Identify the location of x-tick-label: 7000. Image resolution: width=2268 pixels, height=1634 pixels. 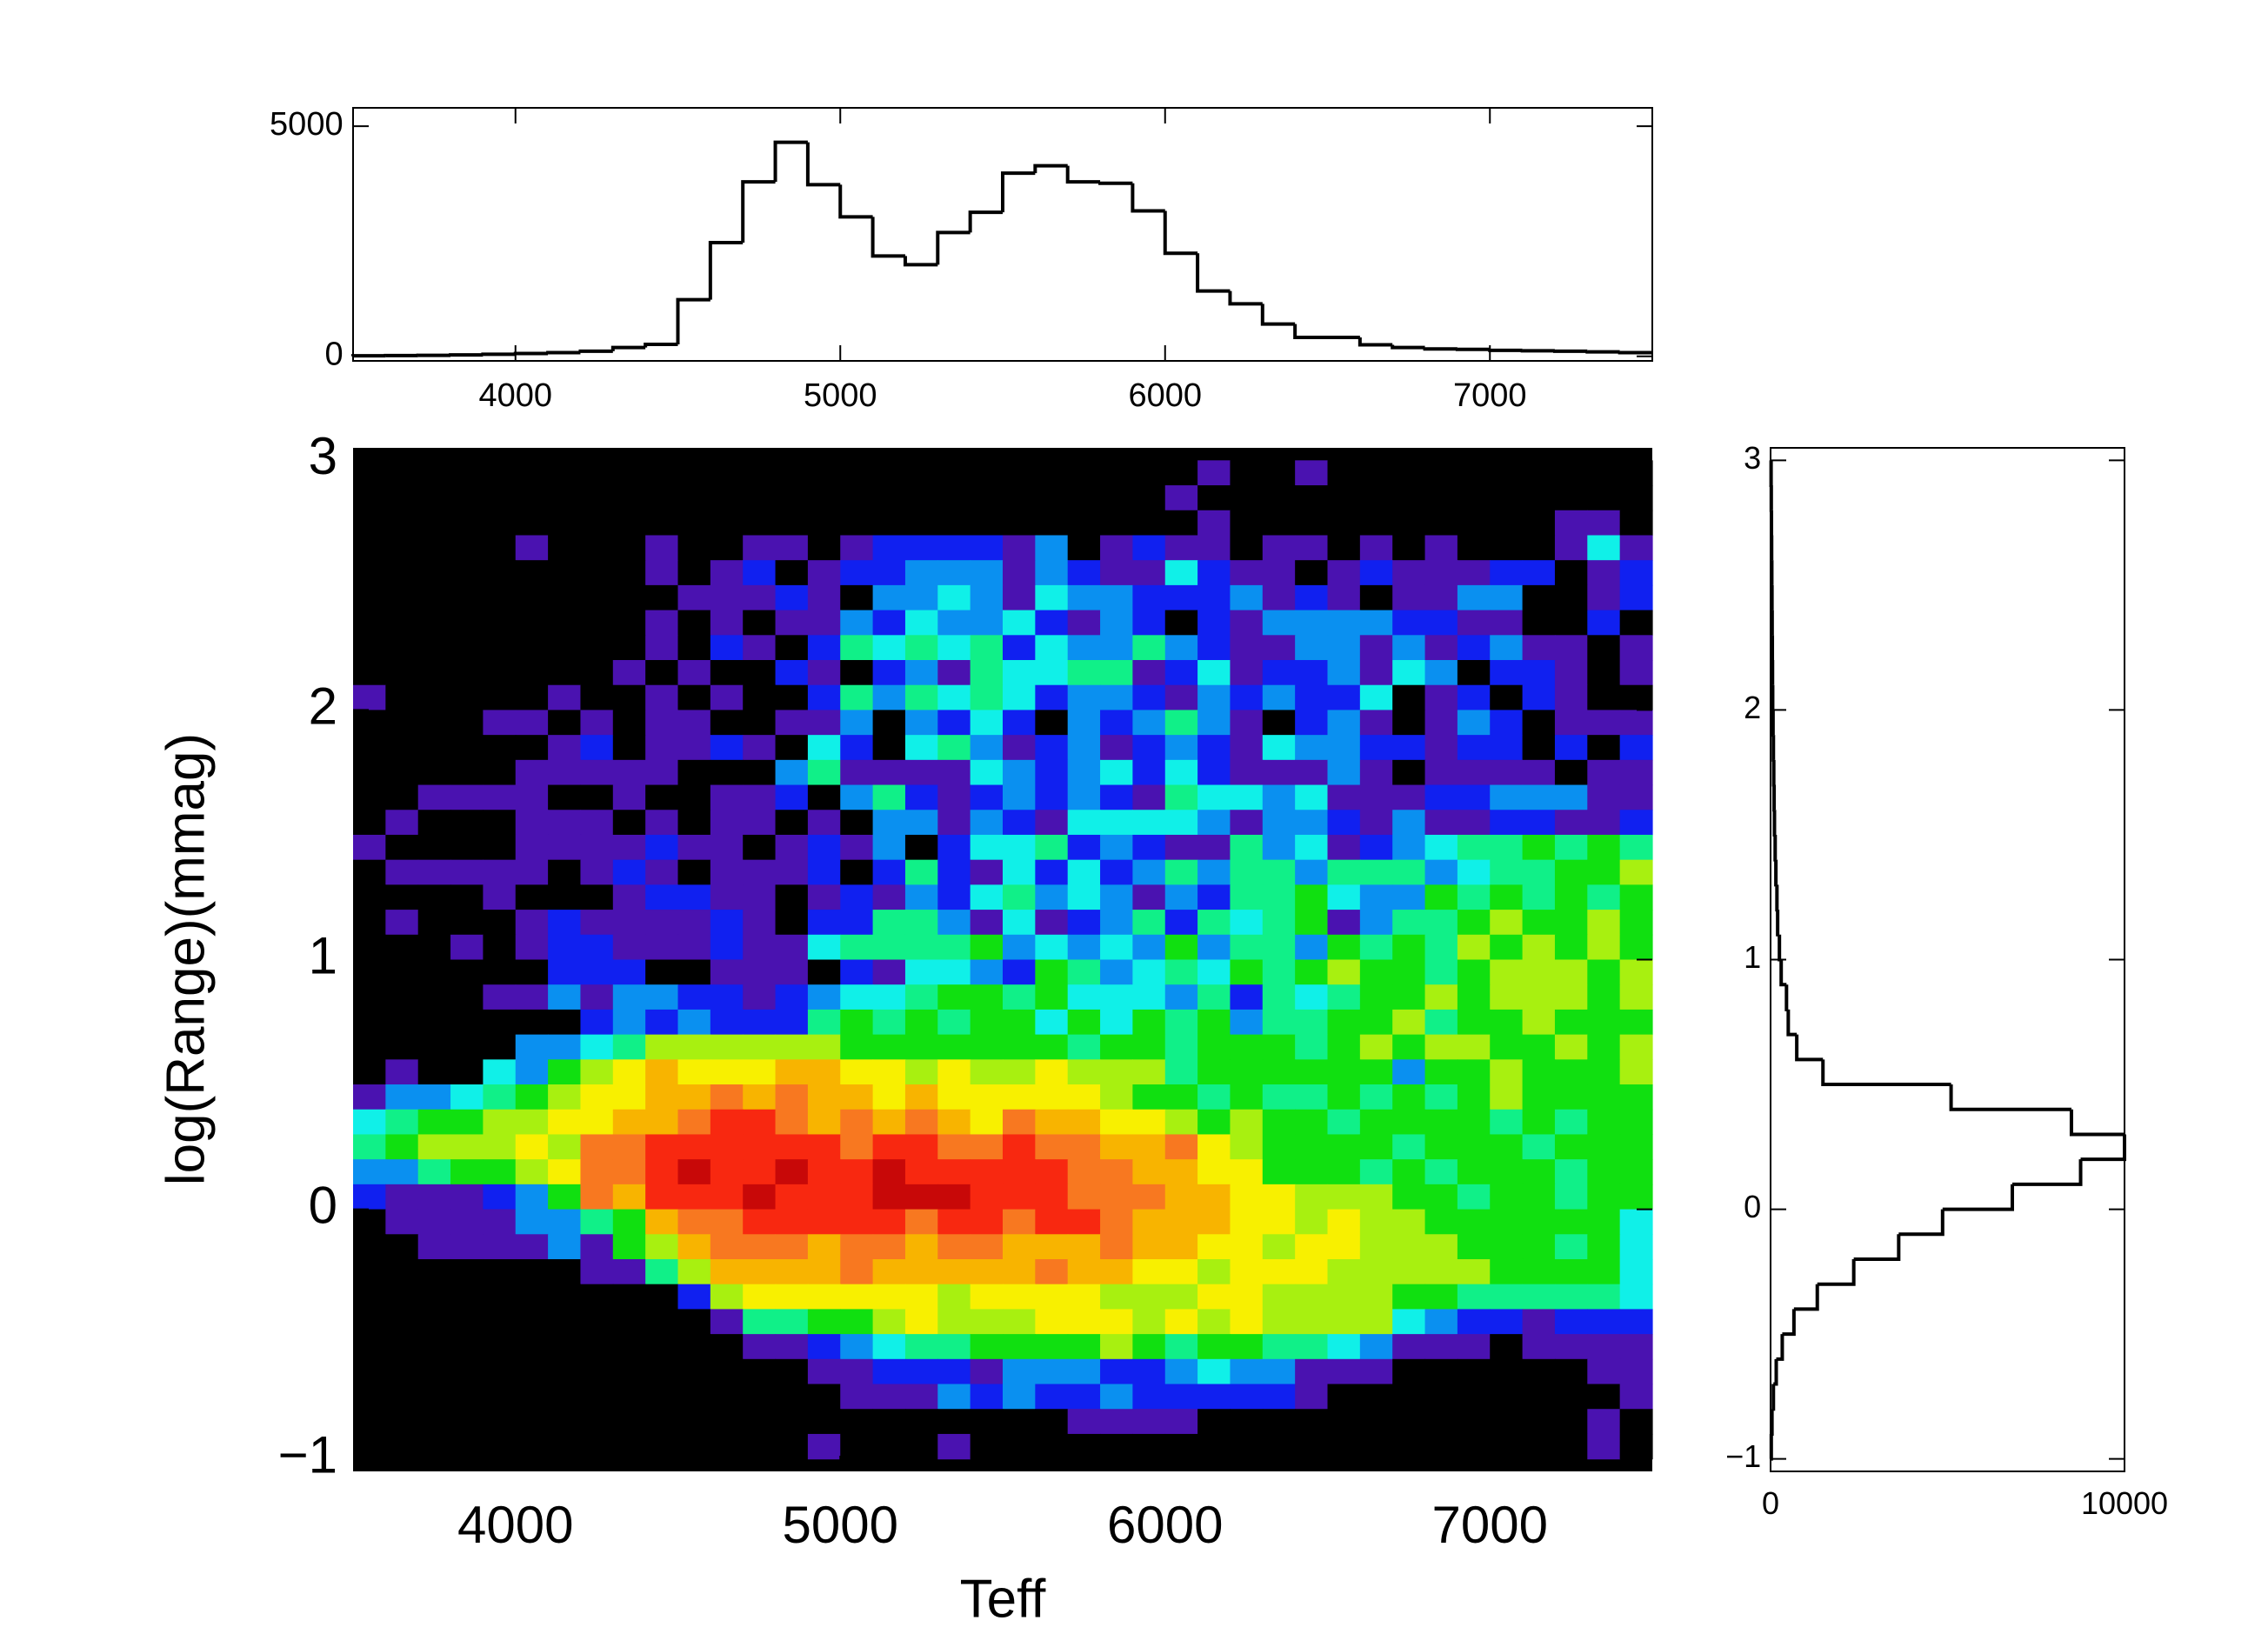
(1490, 395).